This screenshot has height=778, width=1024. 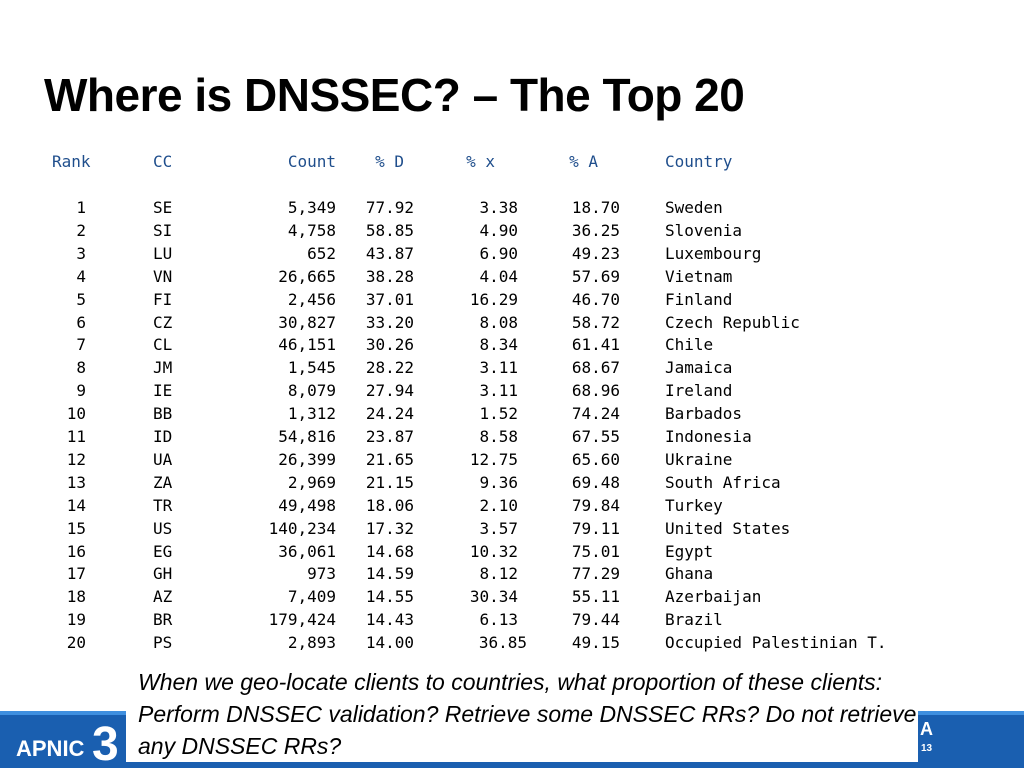 What do you see at coordinates (493, 551) in the screenshot?
I see `cell-pct-x: 10.32` at bounding box center [493, 551].